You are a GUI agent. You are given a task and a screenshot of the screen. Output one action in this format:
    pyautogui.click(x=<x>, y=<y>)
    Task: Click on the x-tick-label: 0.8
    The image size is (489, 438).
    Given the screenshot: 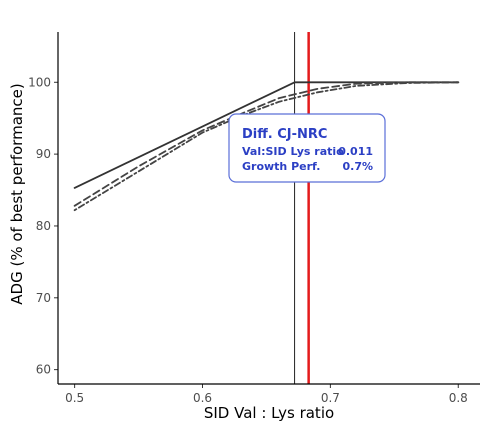 What is the action you would take?
    pyautogui.click(x=458, y=398)
    